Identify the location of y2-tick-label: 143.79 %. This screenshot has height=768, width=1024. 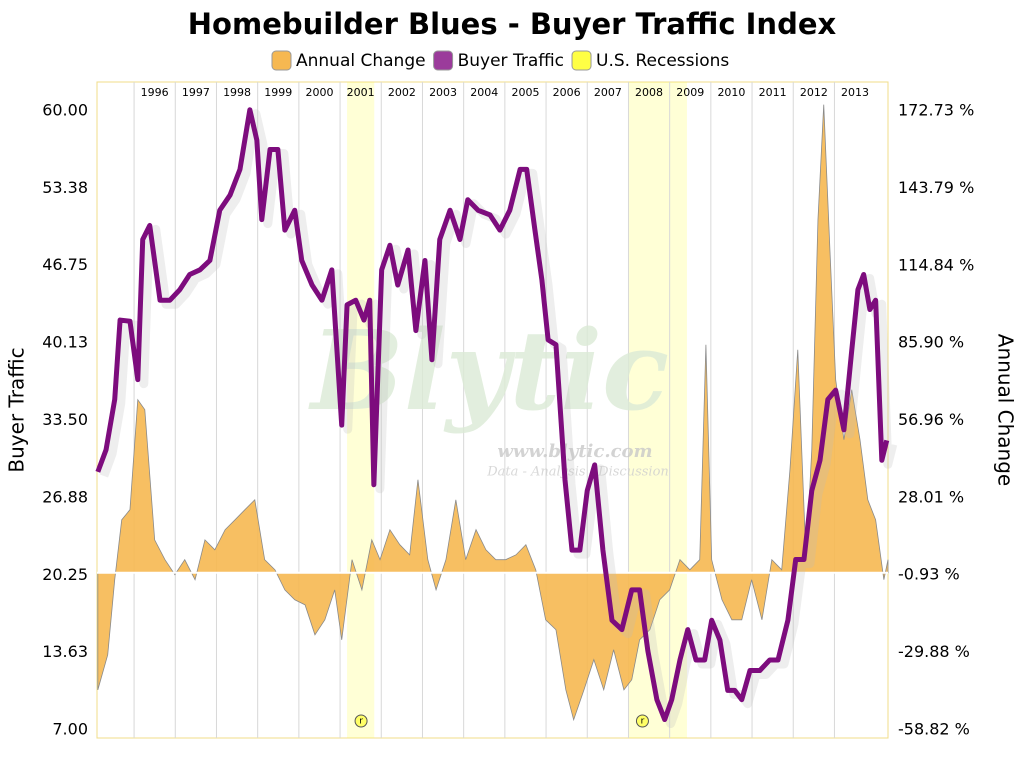
(936, 187).